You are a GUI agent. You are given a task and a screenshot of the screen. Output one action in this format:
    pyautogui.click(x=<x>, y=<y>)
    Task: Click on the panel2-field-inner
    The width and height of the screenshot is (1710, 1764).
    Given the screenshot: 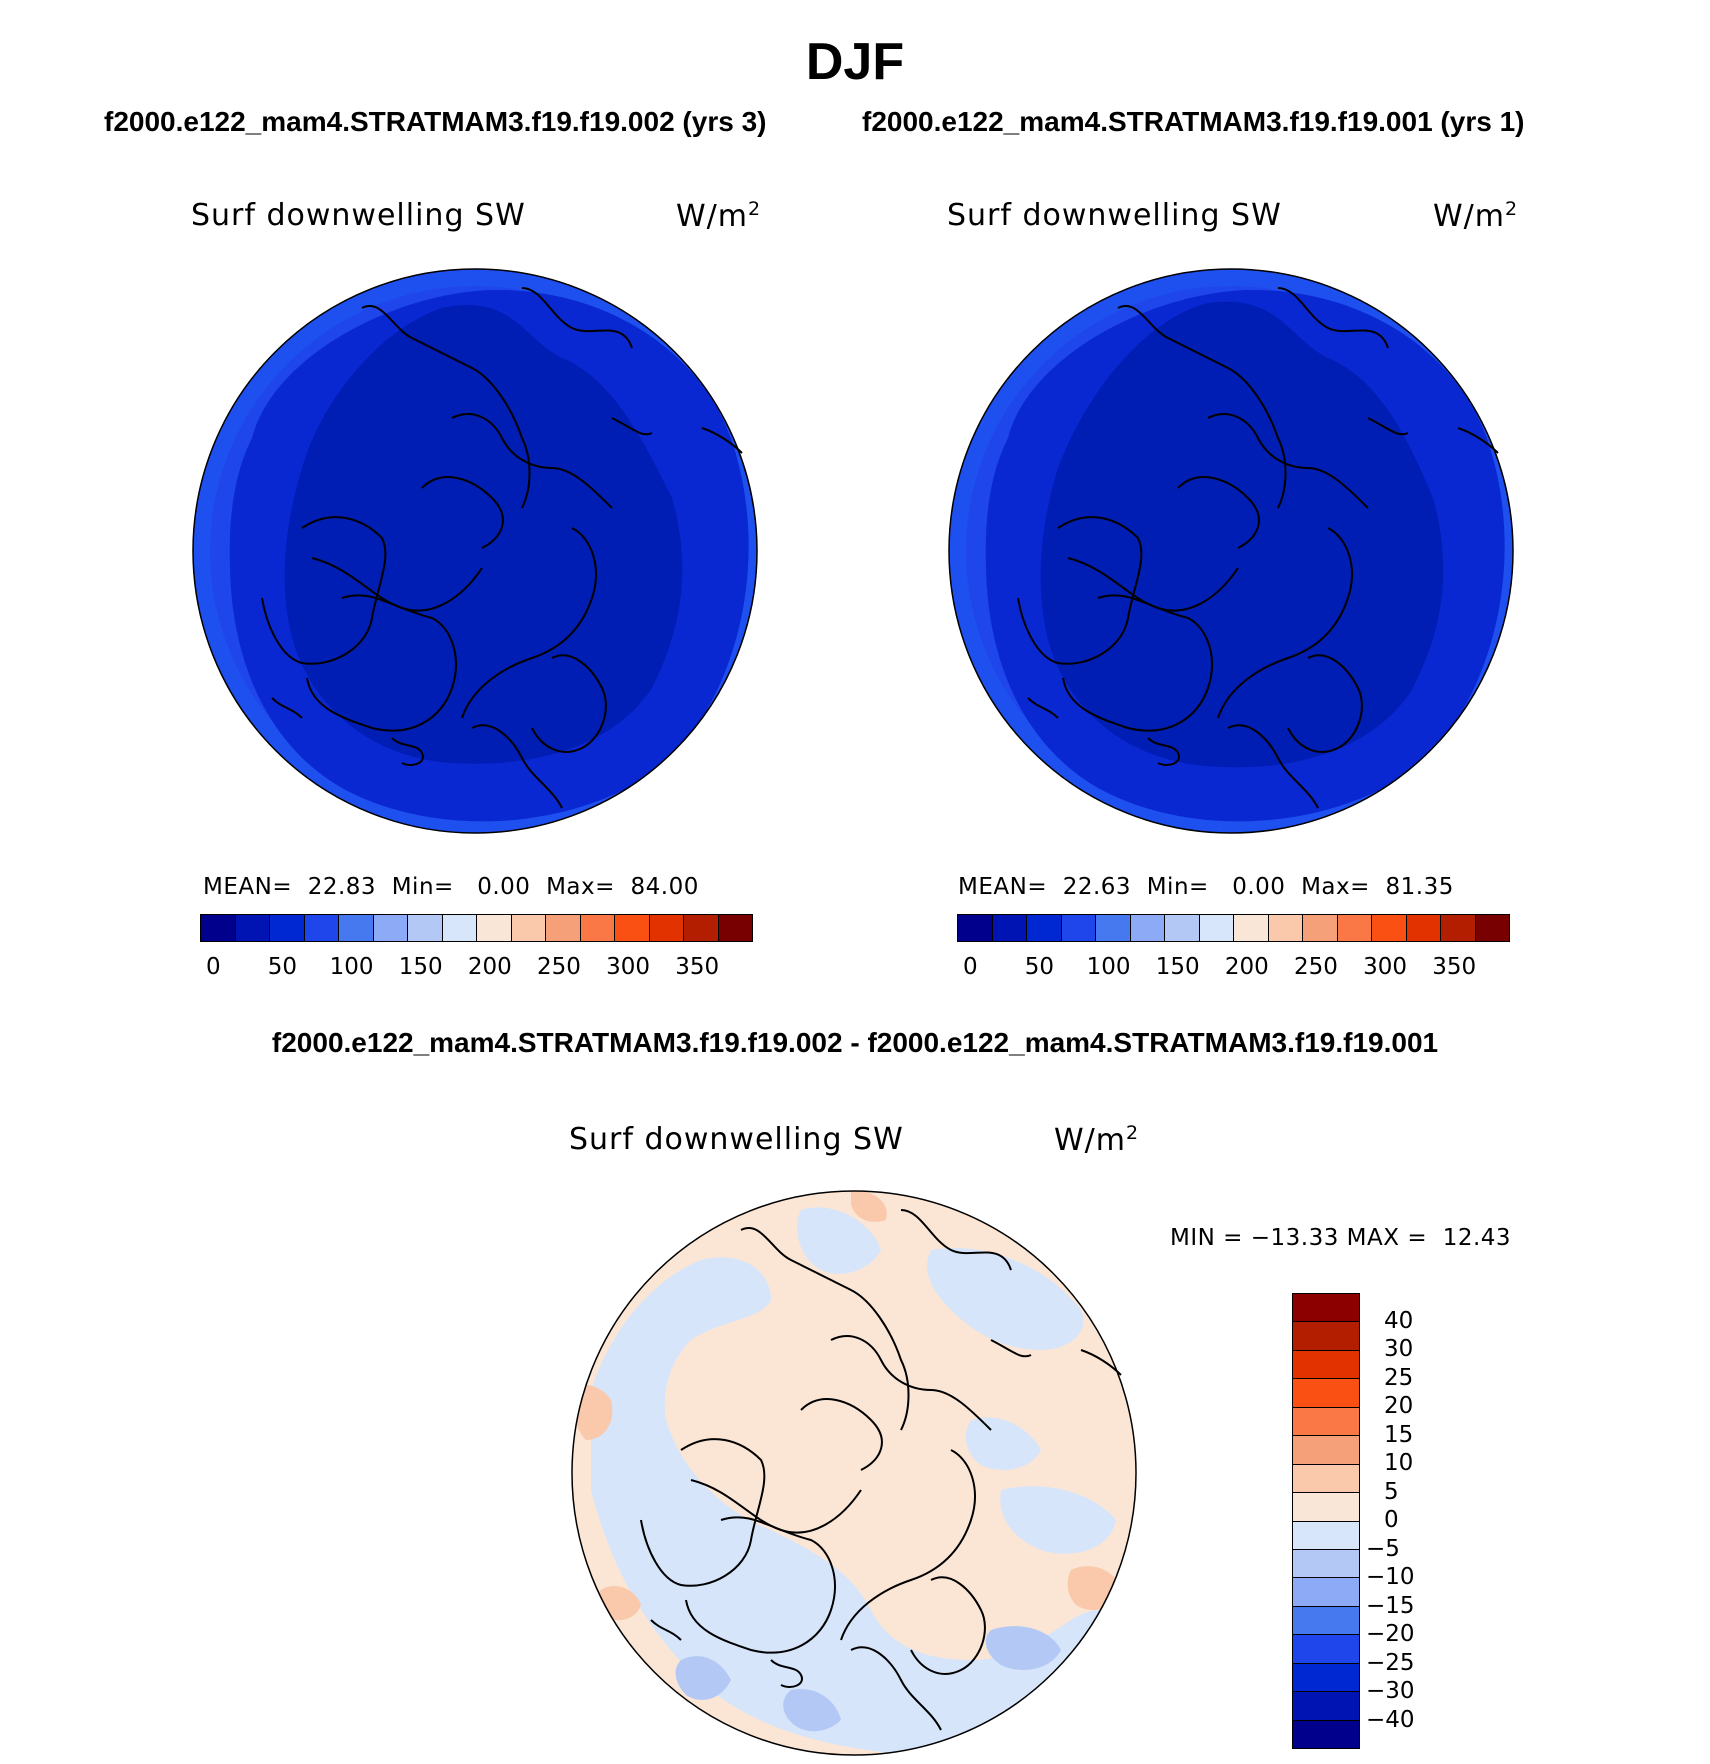 What is the action you would take?
    pyautogui.click(x=1242, y=534)
    